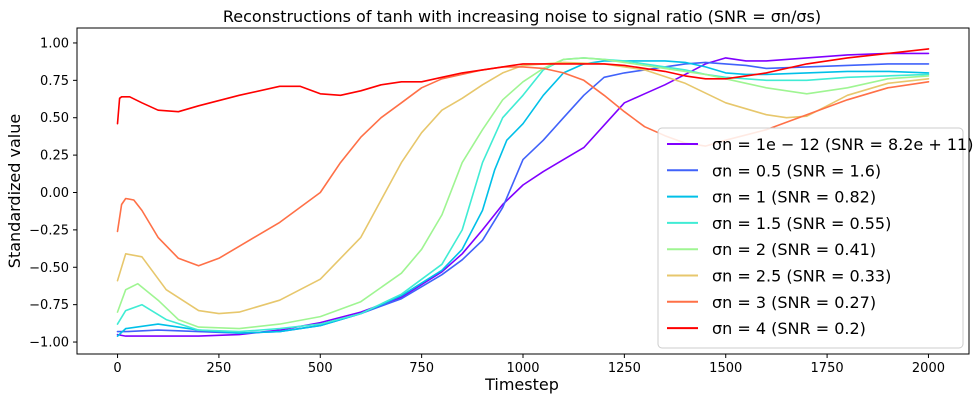  Describe the element at coordinates (522, 368) in the screenshot. I see `x-tick-label: 1000` at that location.